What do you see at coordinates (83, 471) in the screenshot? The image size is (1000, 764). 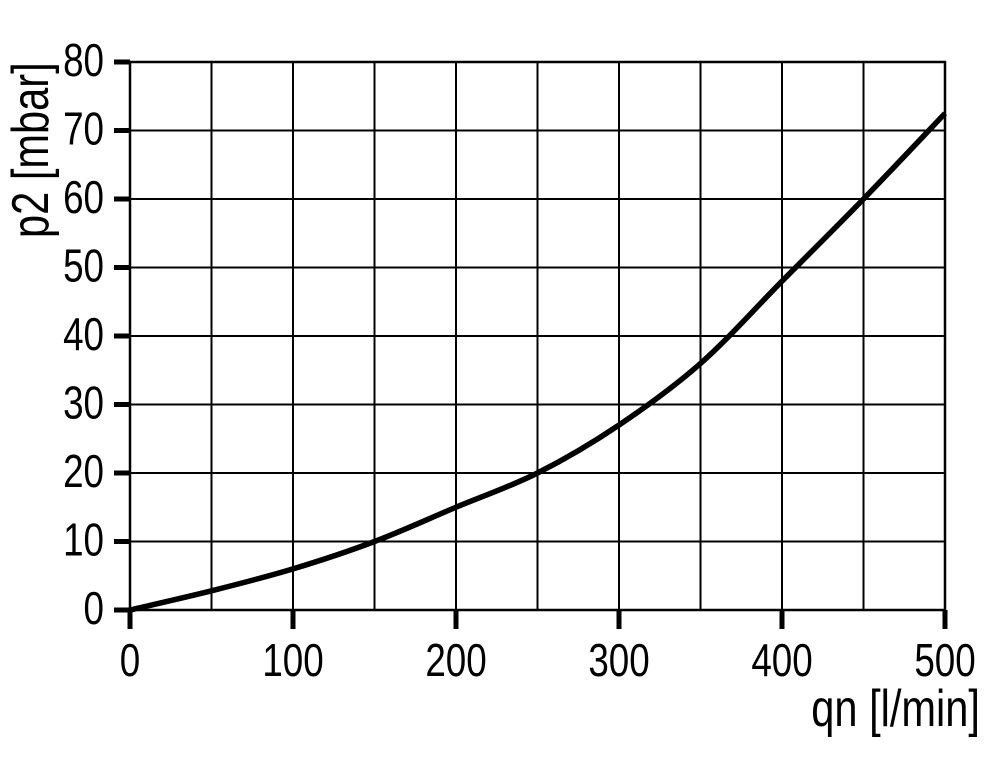 I see `y-tick-label: 20` at bounding box center [83, 471].